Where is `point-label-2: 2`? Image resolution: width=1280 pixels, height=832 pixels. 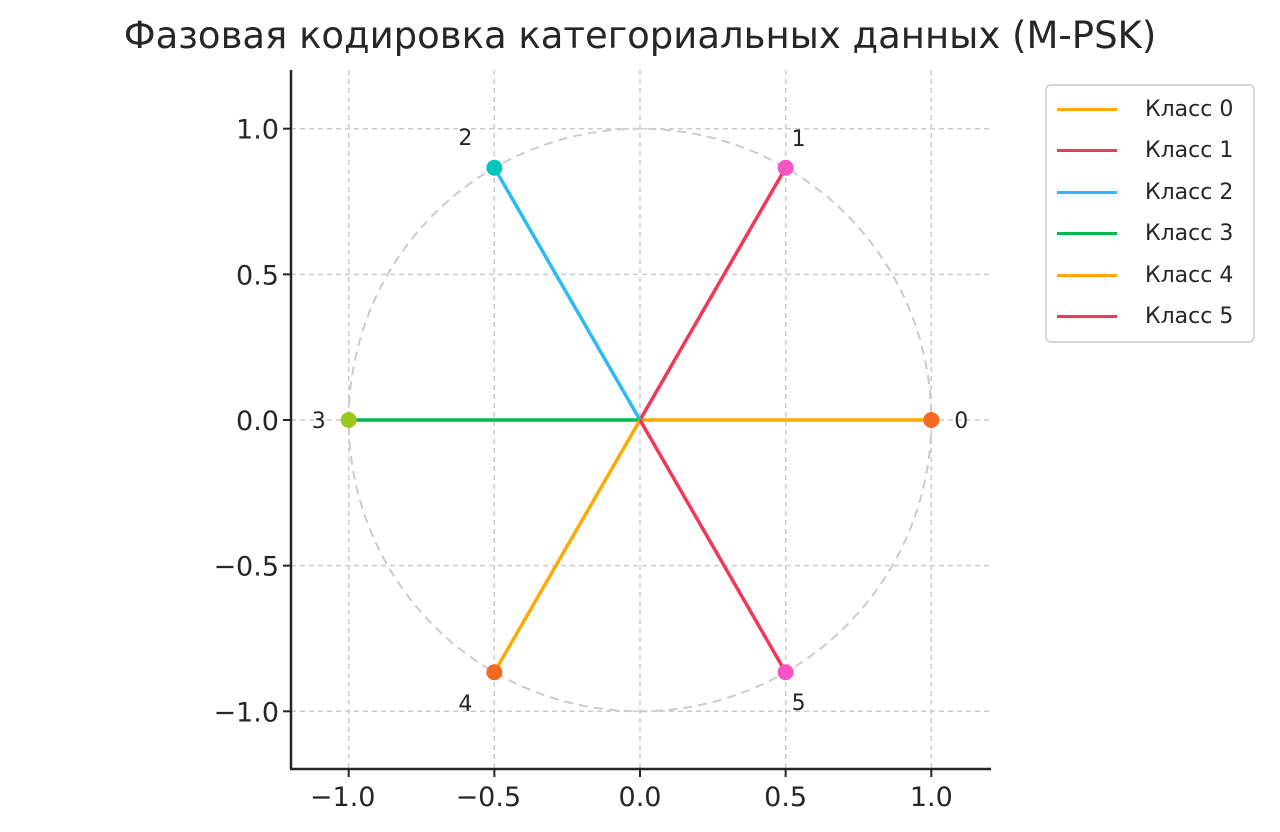
point-label-2: 2 is located at coordinates (465, 138).